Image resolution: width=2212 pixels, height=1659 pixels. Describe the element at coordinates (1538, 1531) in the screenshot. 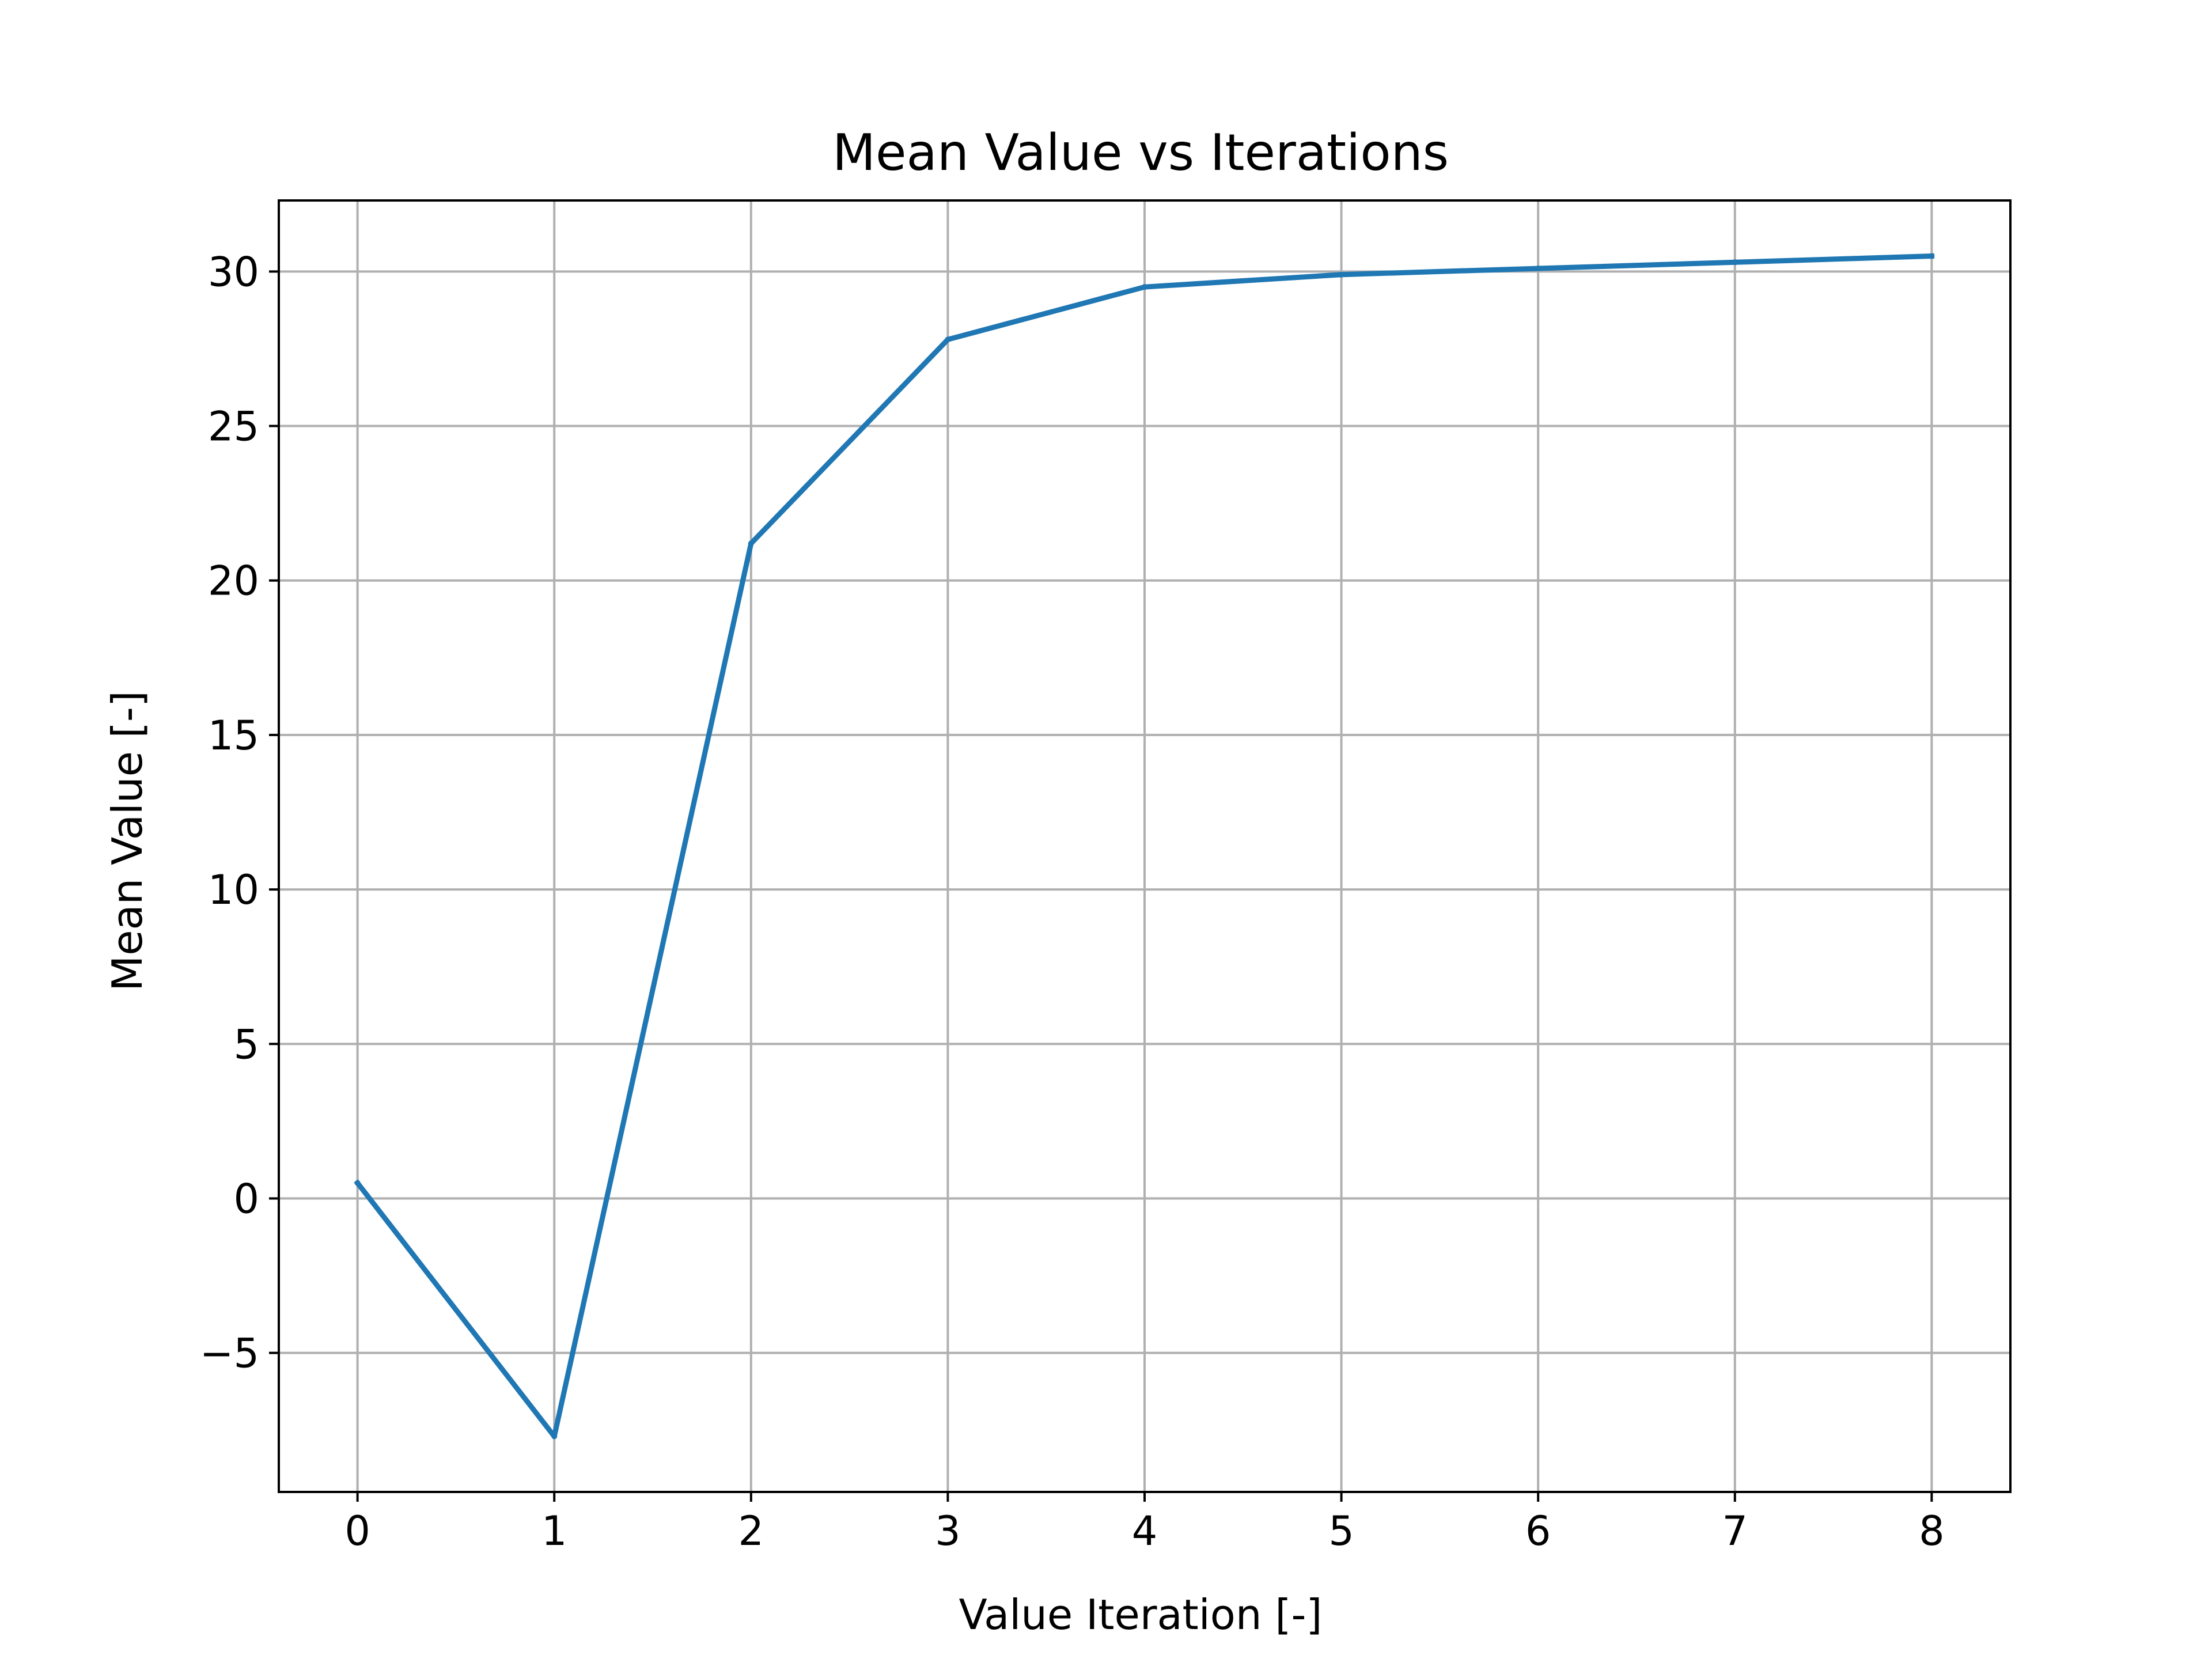

I see `x-tick-label: 6` at that location.